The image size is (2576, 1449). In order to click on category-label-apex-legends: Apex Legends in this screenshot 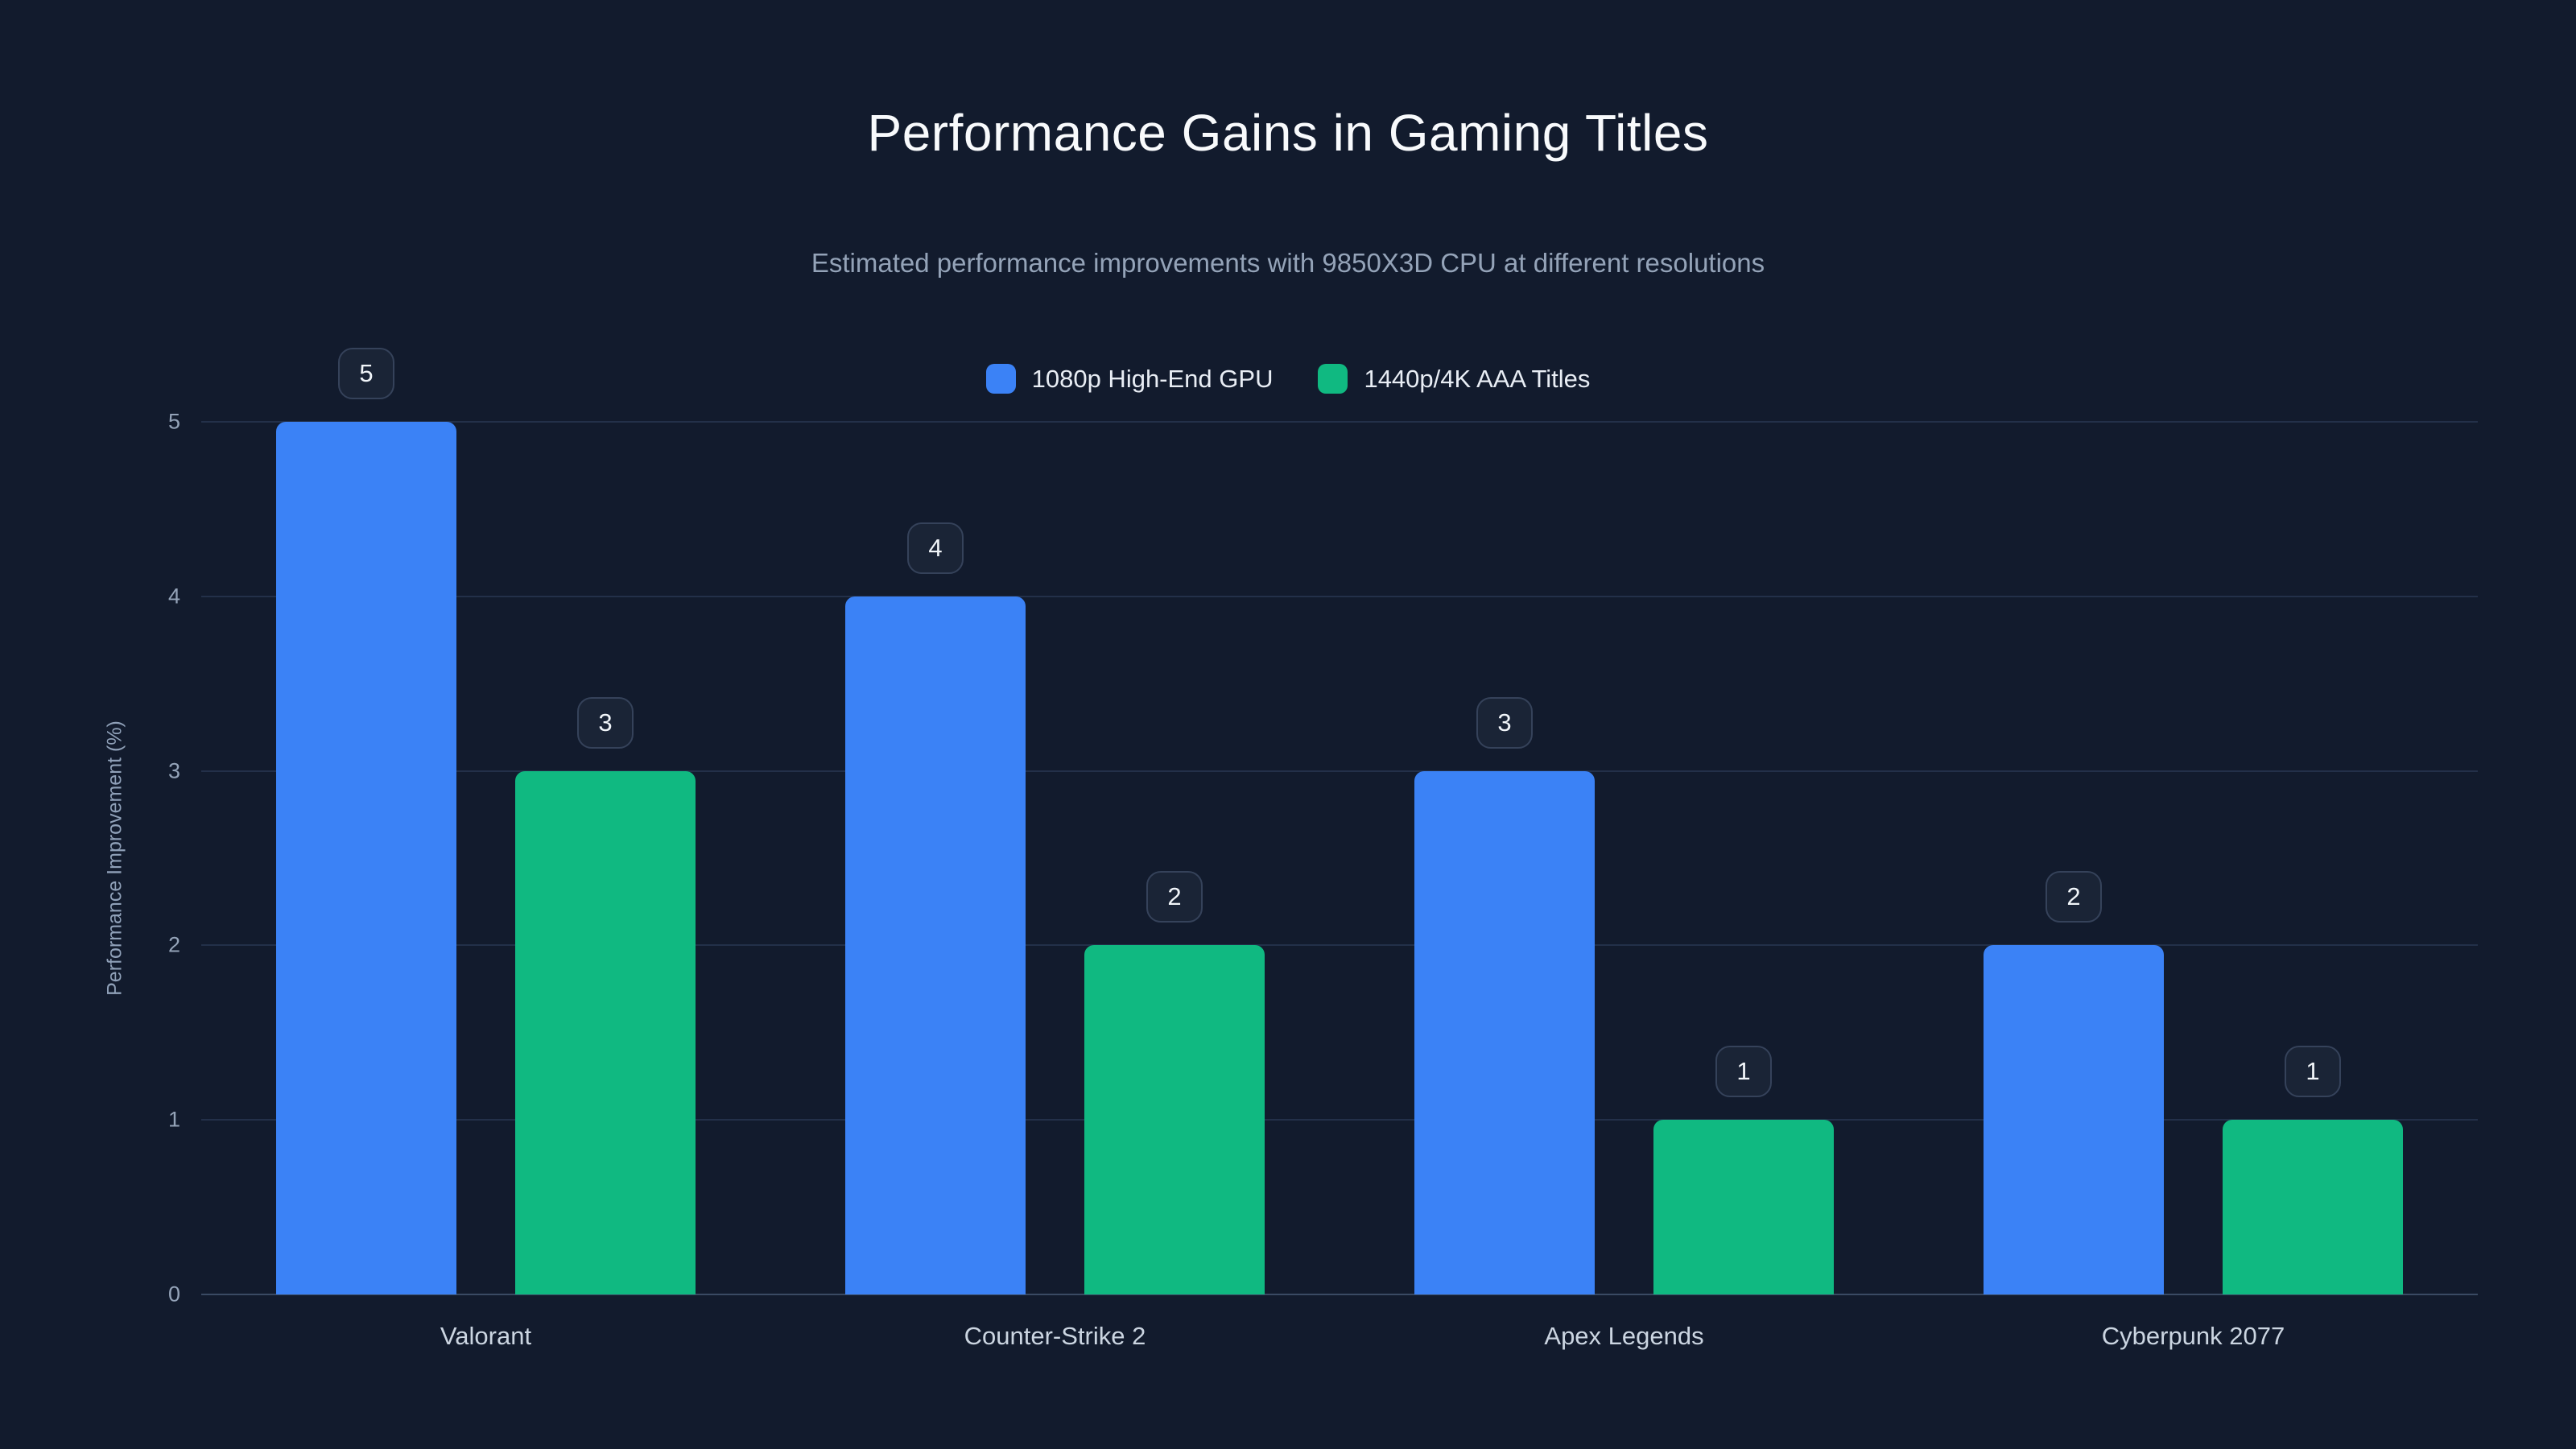, I will do `click(1624, 1336)`.